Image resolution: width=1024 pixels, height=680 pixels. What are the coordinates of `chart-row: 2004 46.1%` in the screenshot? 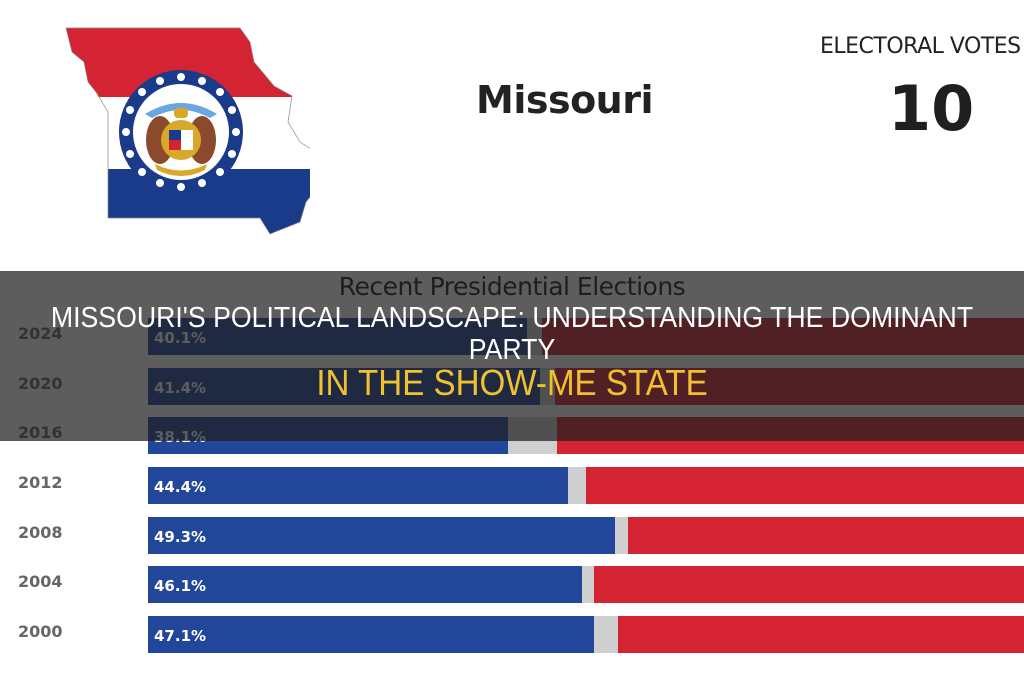 It's located at (512, 586).